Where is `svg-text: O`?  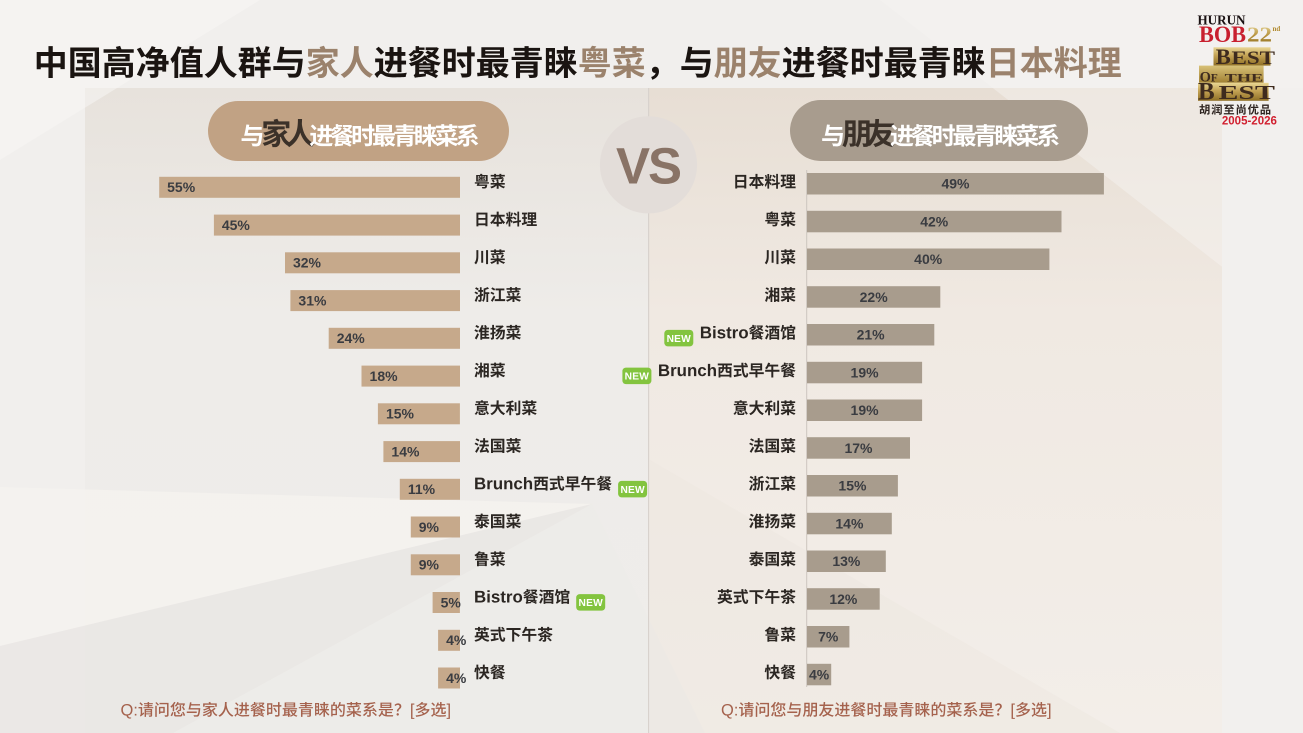 svg-text: O is located at coordinates (1205, 78).